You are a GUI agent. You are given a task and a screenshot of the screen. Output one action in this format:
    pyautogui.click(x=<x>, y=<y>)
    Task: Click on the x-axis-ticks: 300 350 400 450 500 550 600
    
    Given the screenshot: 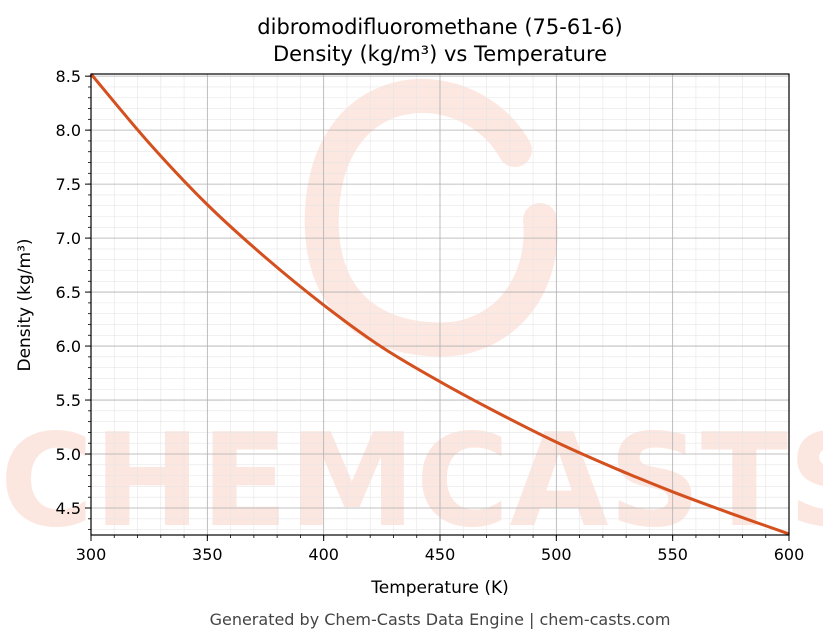 What is the action you would take?
    pyautogui.click(x=440, y=549)
    